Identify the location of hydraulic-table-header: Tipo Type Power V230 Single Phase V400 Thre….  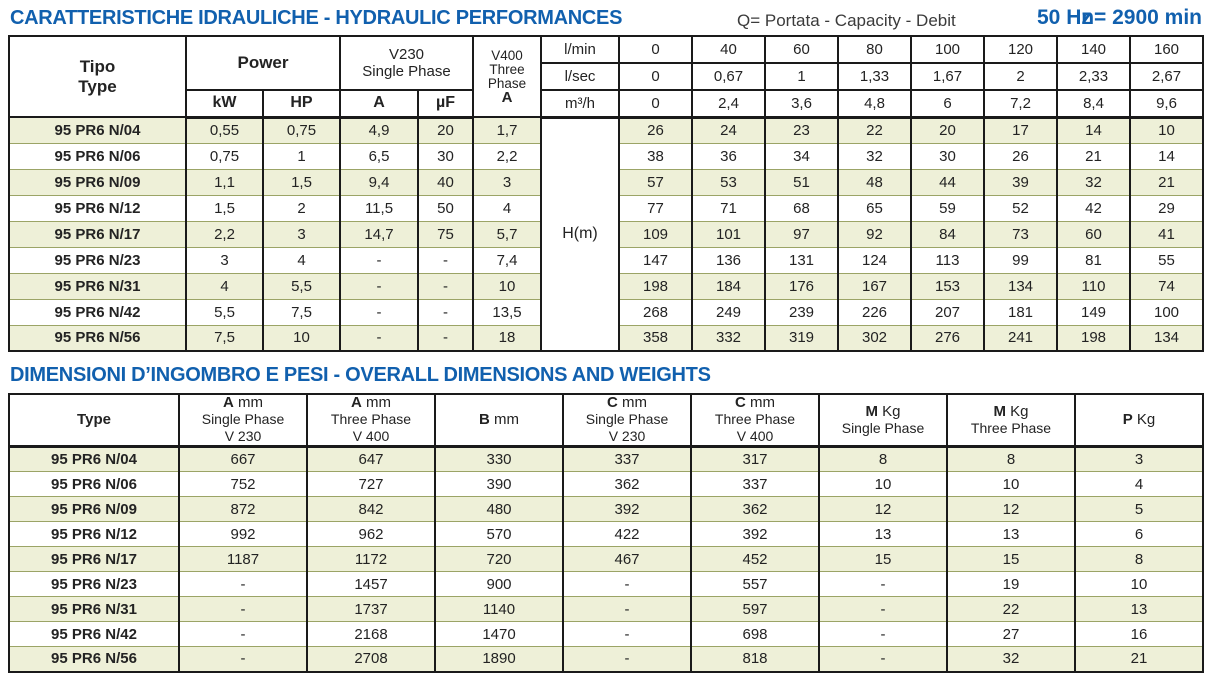
(606, 77).